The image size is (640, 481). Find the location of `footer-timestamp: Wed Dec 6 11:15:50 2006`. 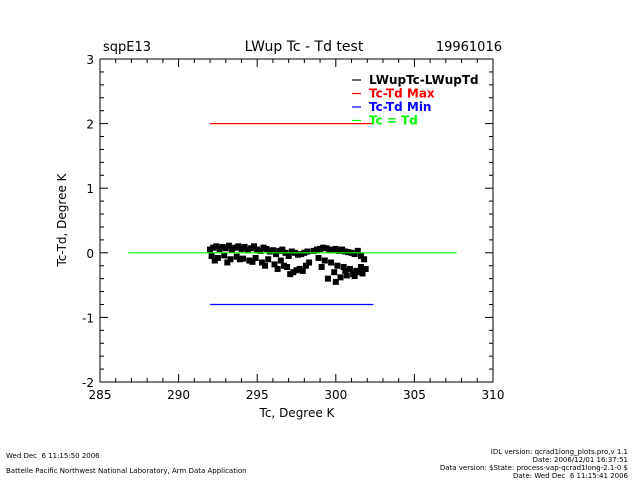

footer-timestamp: Wed Dec 6 11:15:50 2006 is located at coordinates (53, 456).